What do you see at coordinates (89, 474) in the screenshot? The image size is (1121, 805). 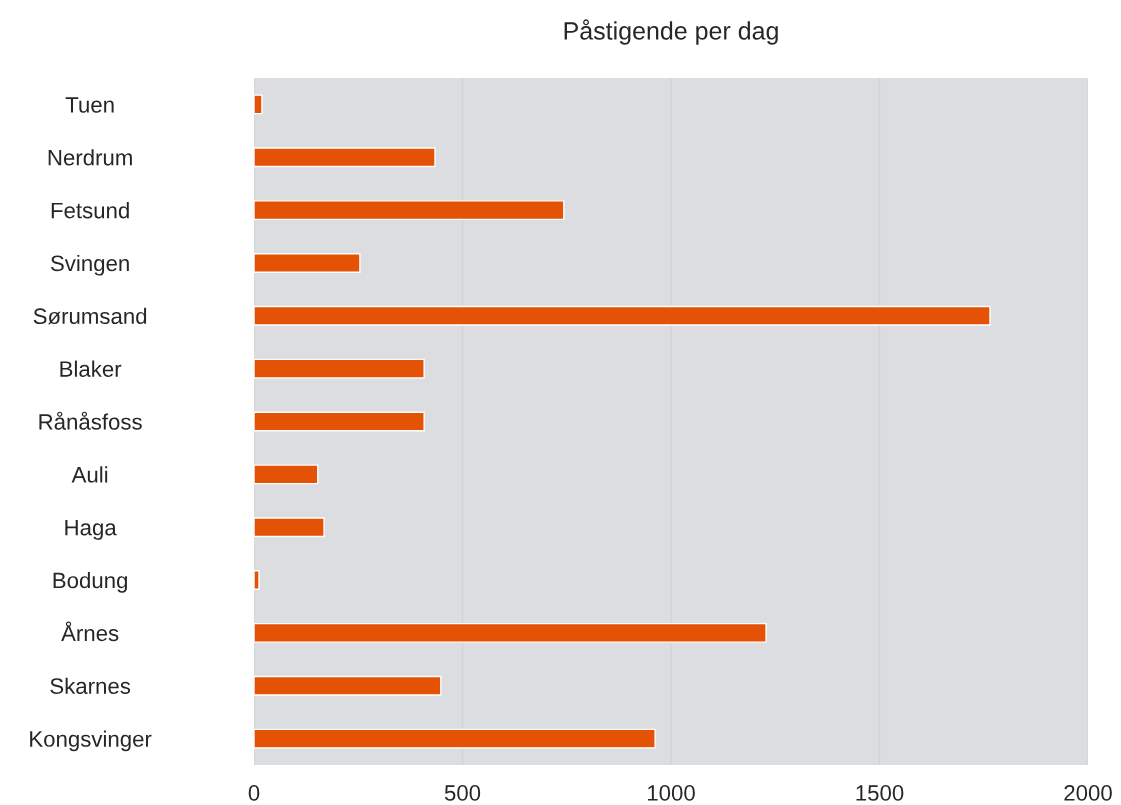 I see `y-tick-label: Auli` at bounding box center [89, 474].